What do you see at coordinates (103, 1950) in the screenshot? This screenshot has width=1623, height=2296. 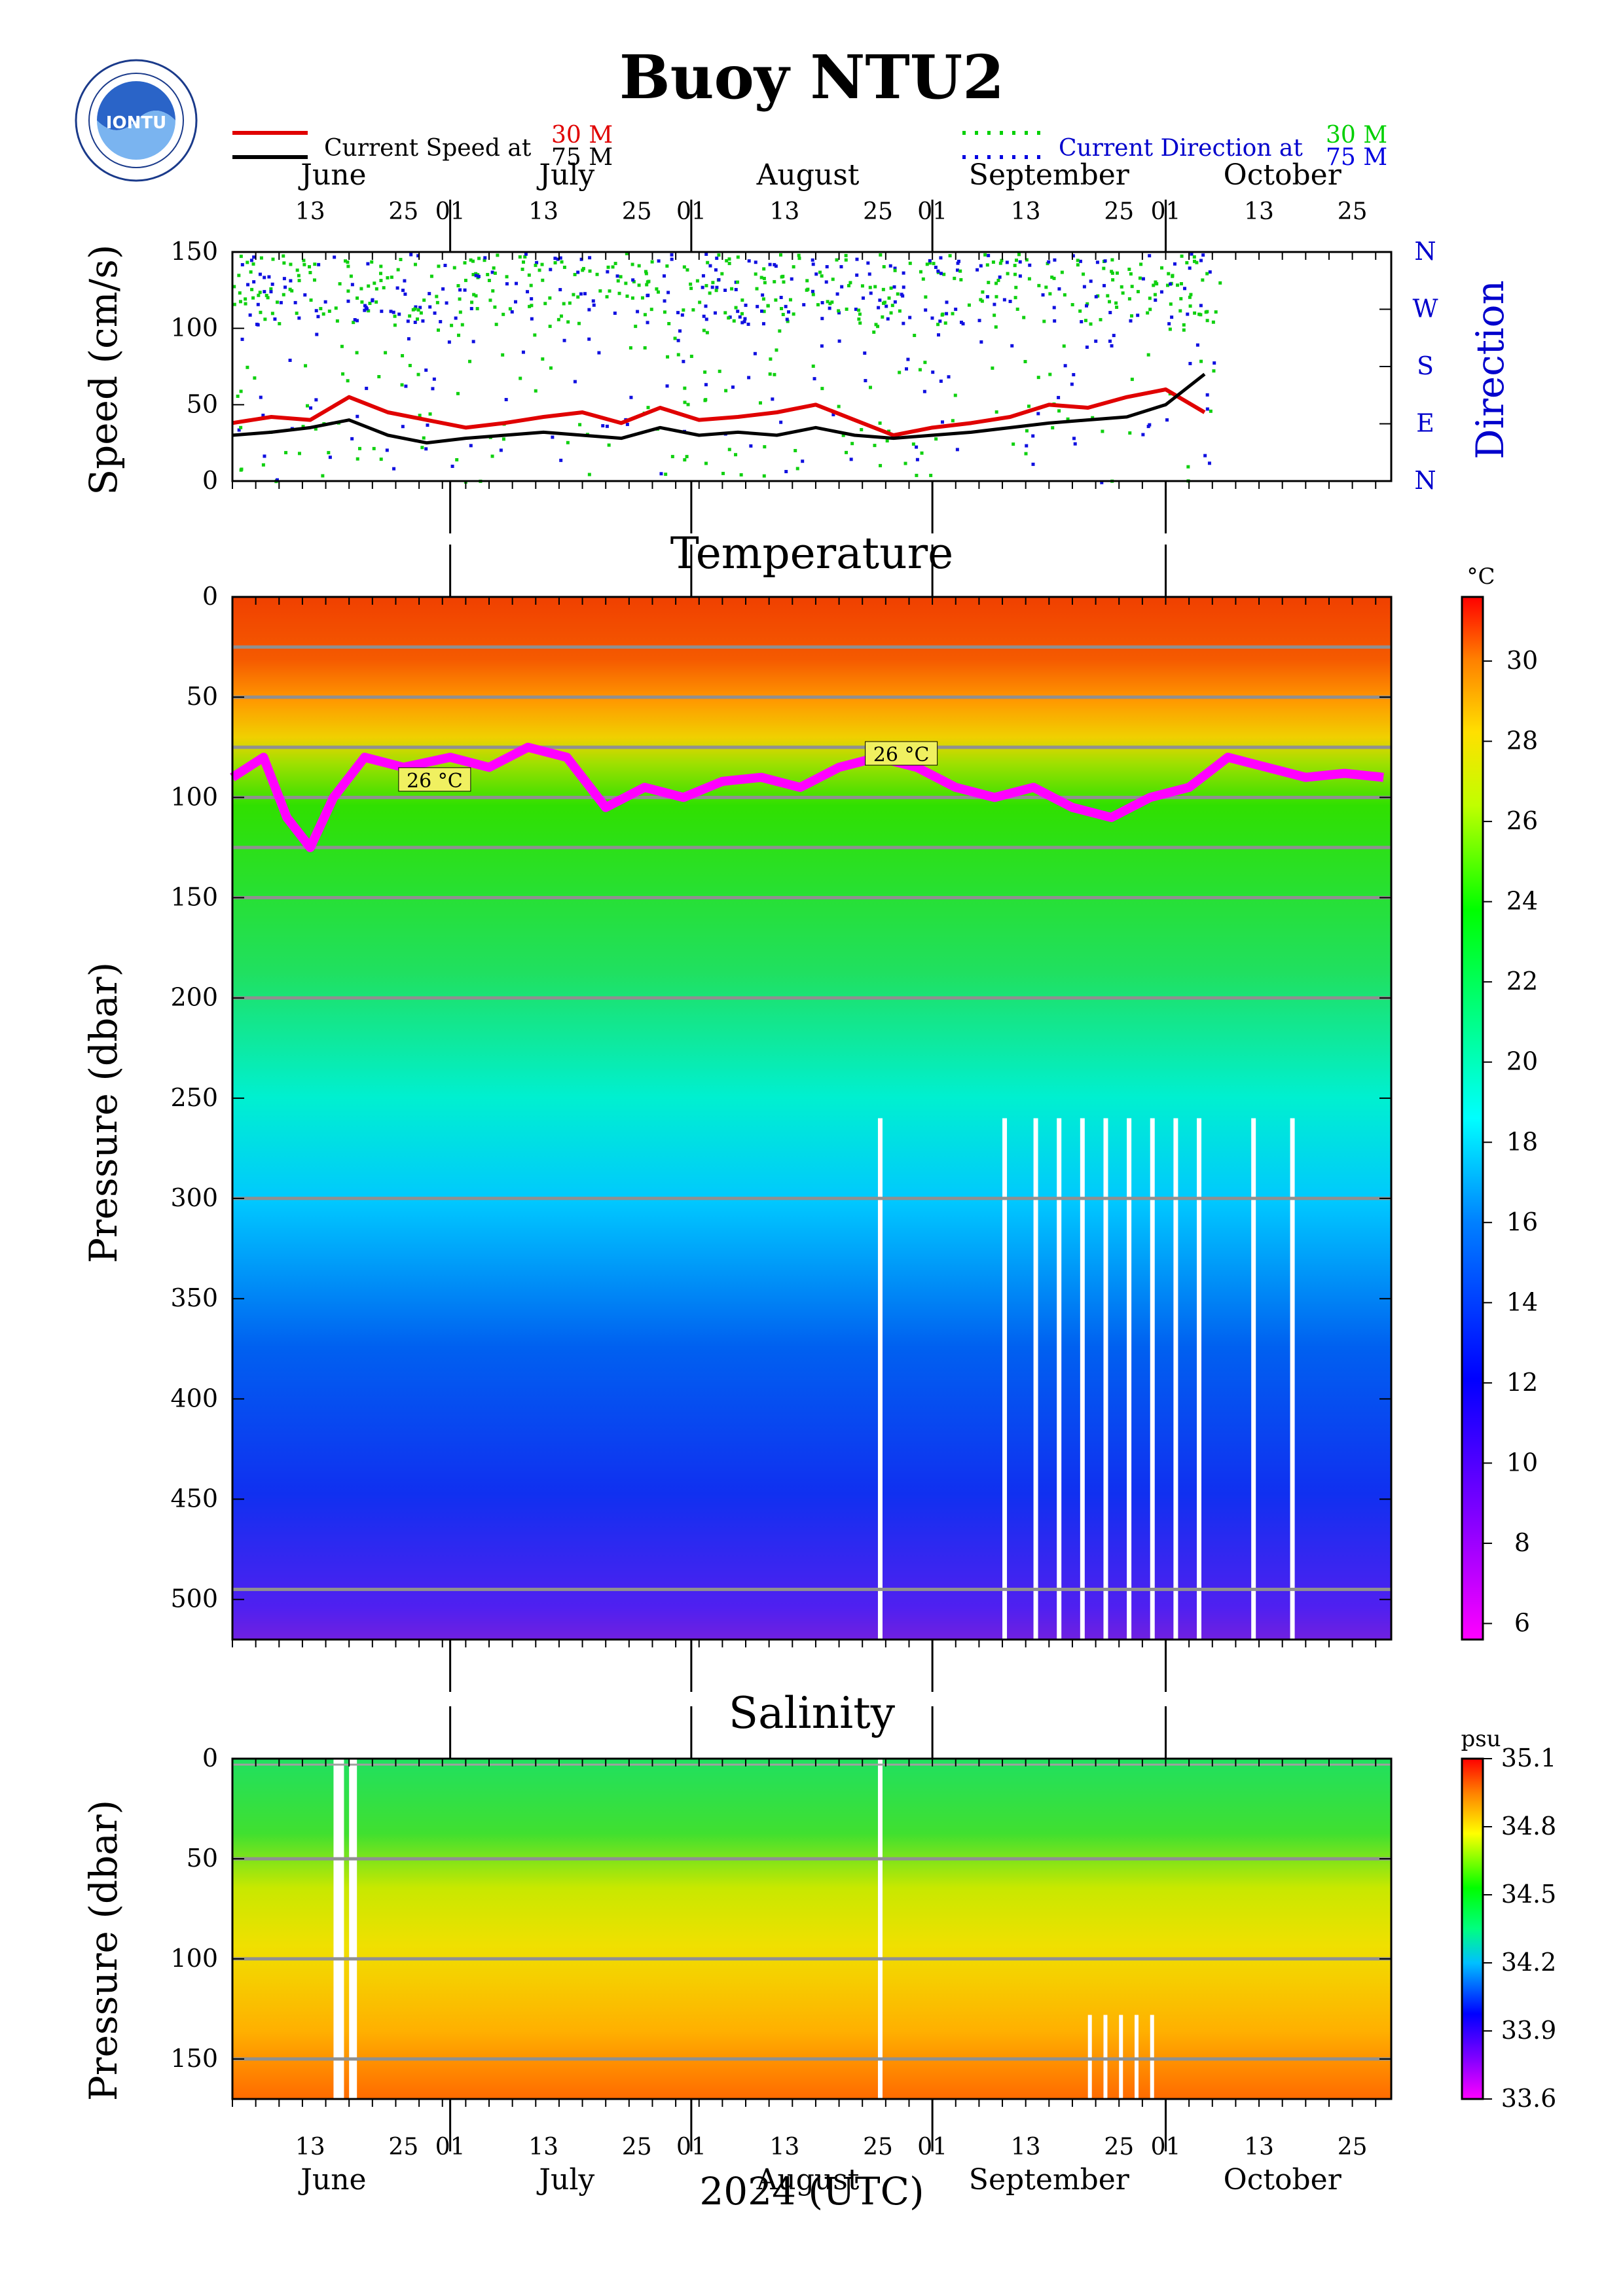 I see `salinity-ylabel: Pressure (dbar)` at bounding box center [103, 1950].